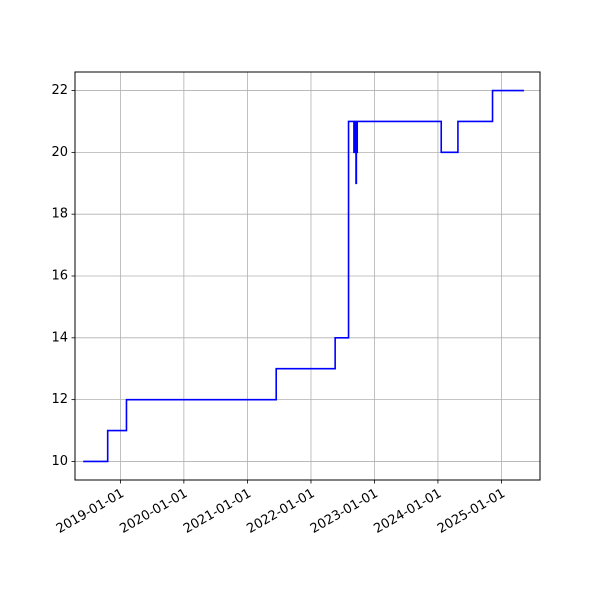 The width and height of the screenshot is (600, 600). I want to click on y-tick-label: 22, so click(59, 90).